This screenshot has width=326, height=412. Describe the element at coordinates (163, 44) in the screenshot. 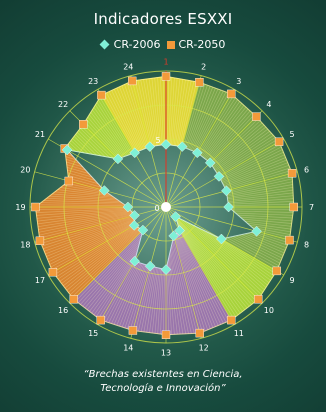

I see `legend: CR-2006 CR-2050` at that location.